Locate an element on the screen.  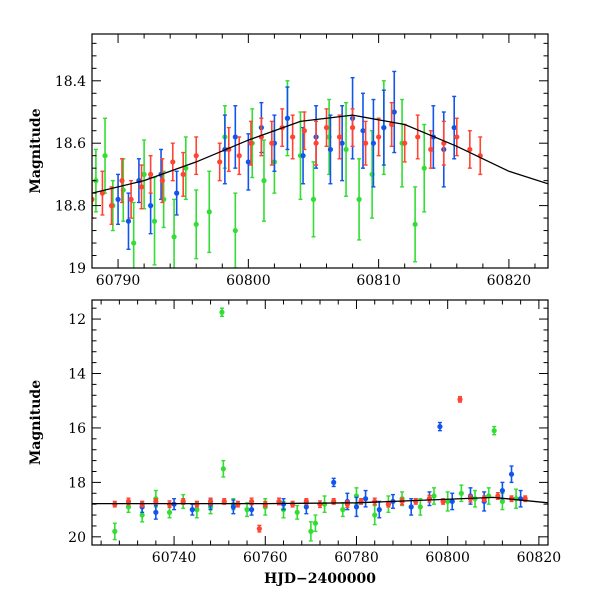
x-tick-label: 60760 is located at coordinates (265, 558).